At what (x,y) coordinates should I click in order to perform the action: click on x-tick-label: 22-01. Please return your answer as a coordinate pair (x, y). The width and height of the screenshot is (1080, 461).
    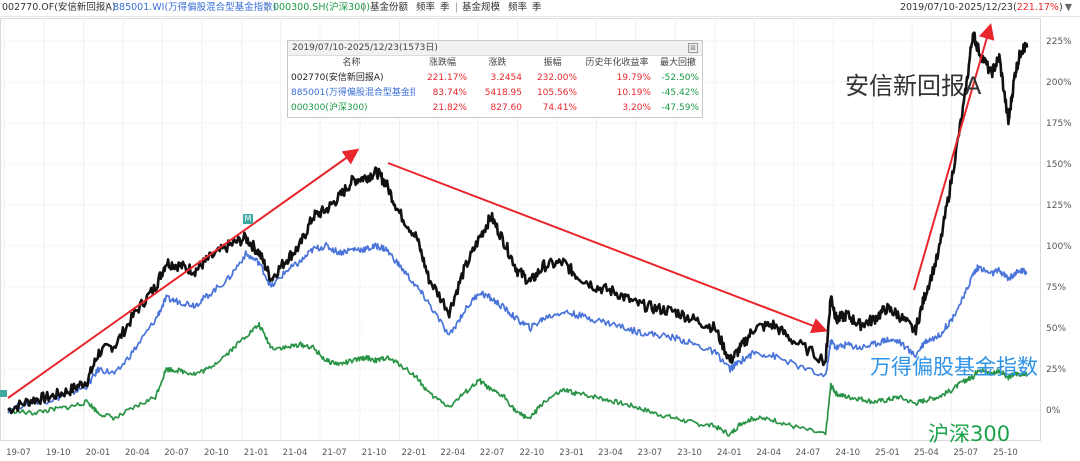
    Looking at the image, I should click on (414, 453).